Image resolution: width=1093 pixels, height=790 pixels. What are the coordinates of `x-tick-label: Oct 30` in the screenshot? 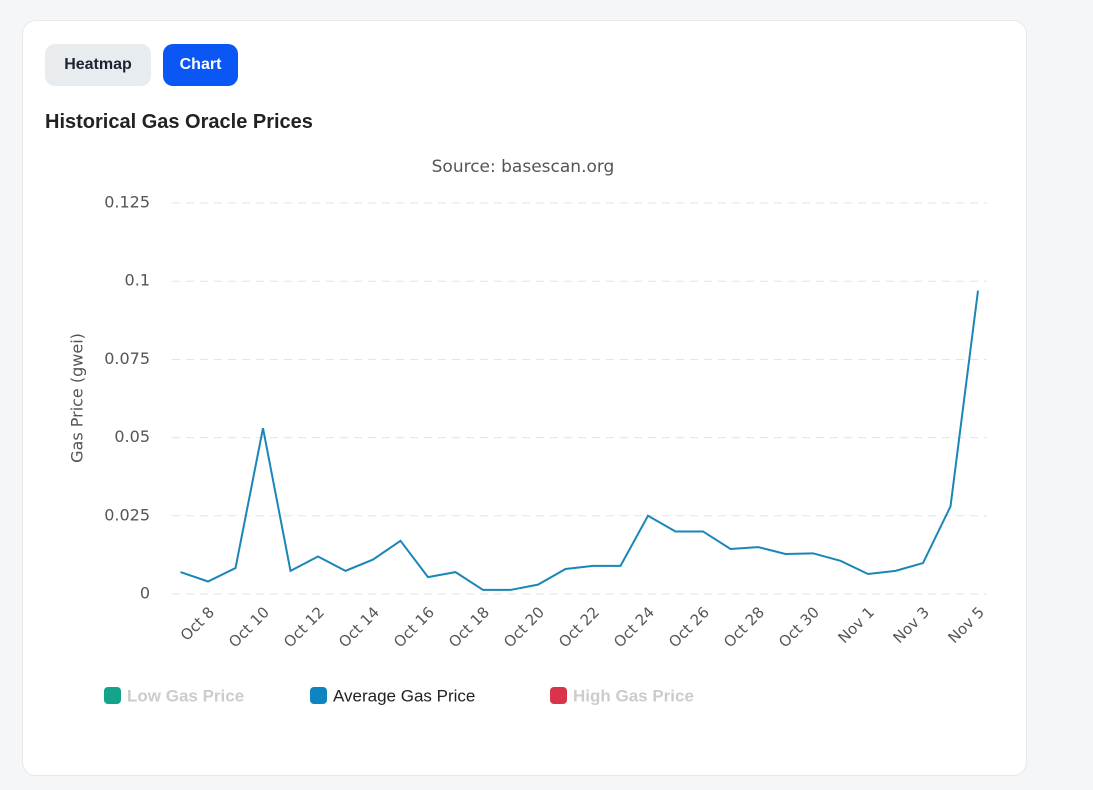 It's located at (799, 627).